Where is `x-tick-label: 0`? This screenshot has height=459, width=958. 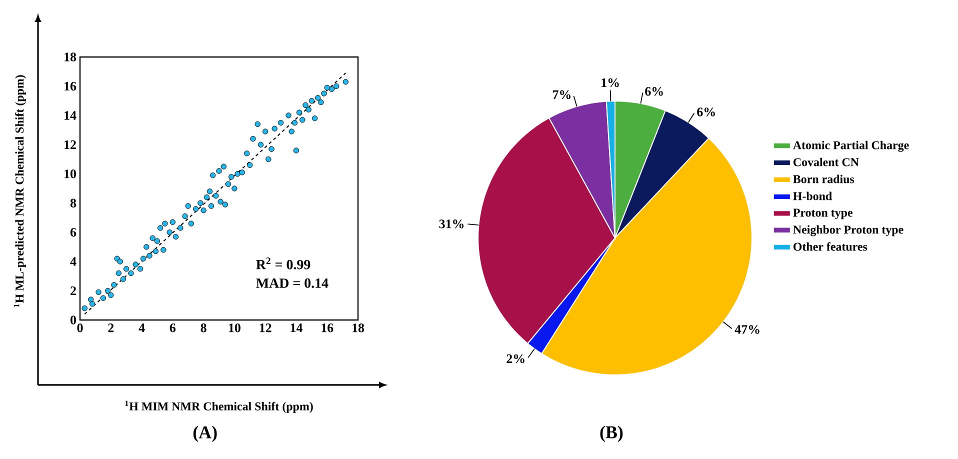 x-tick-label: 0 is located at coordinates (80, 328).